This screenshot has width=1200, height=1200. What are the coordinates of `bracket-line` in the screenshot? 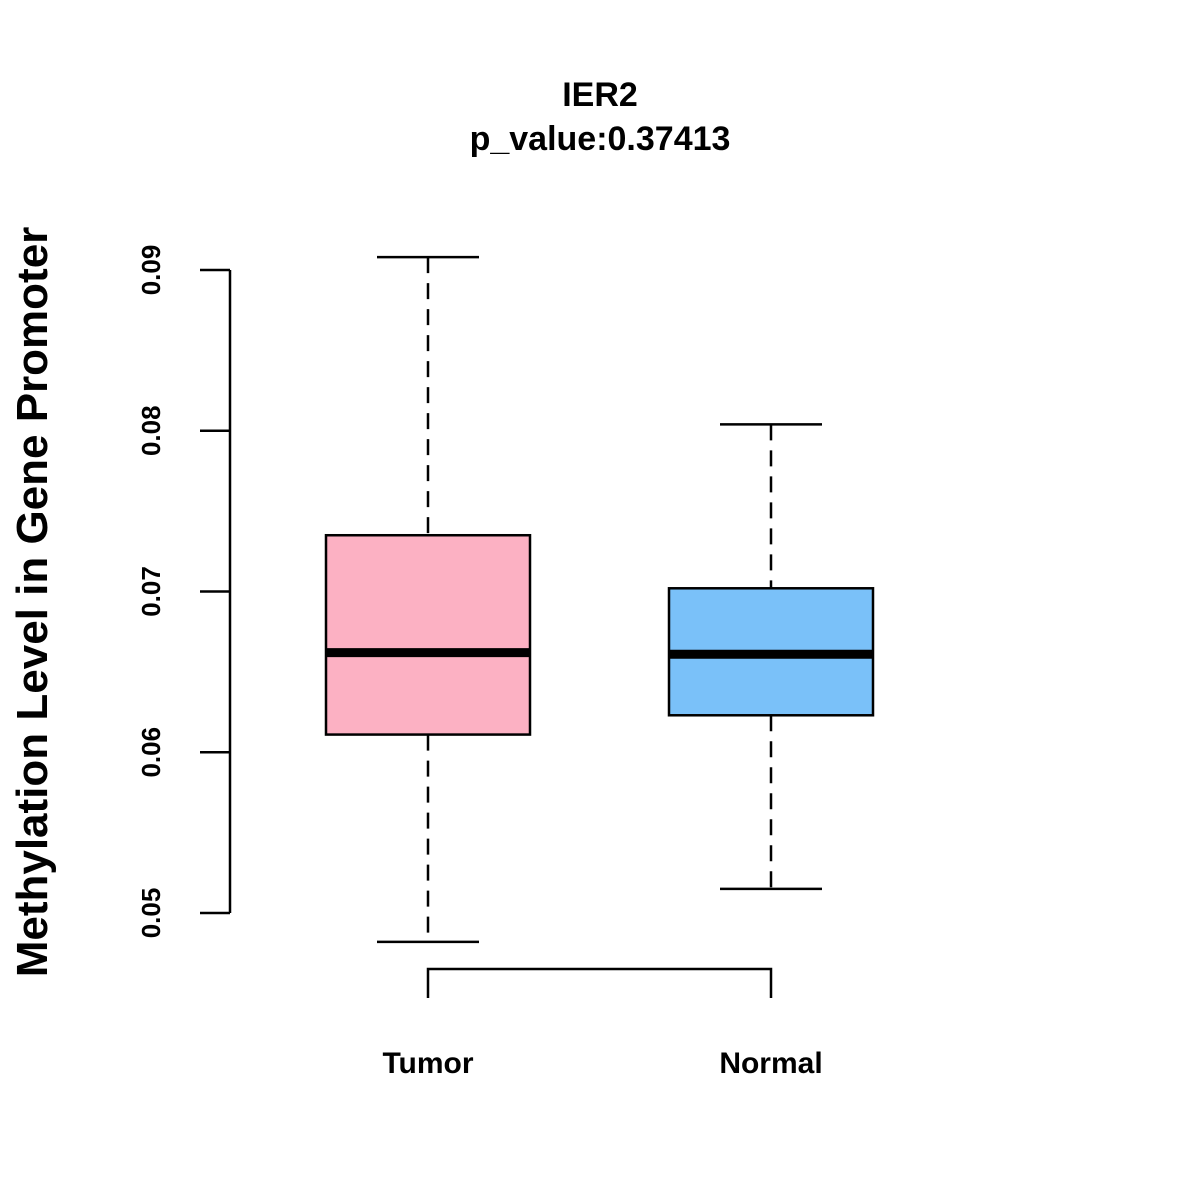 It's located at (599, 982).